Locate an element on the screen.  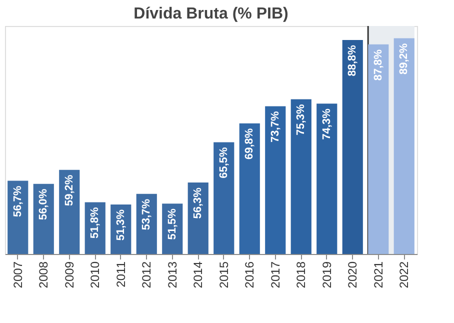
data-label: 88,8% is located at coordinates (352, 60).